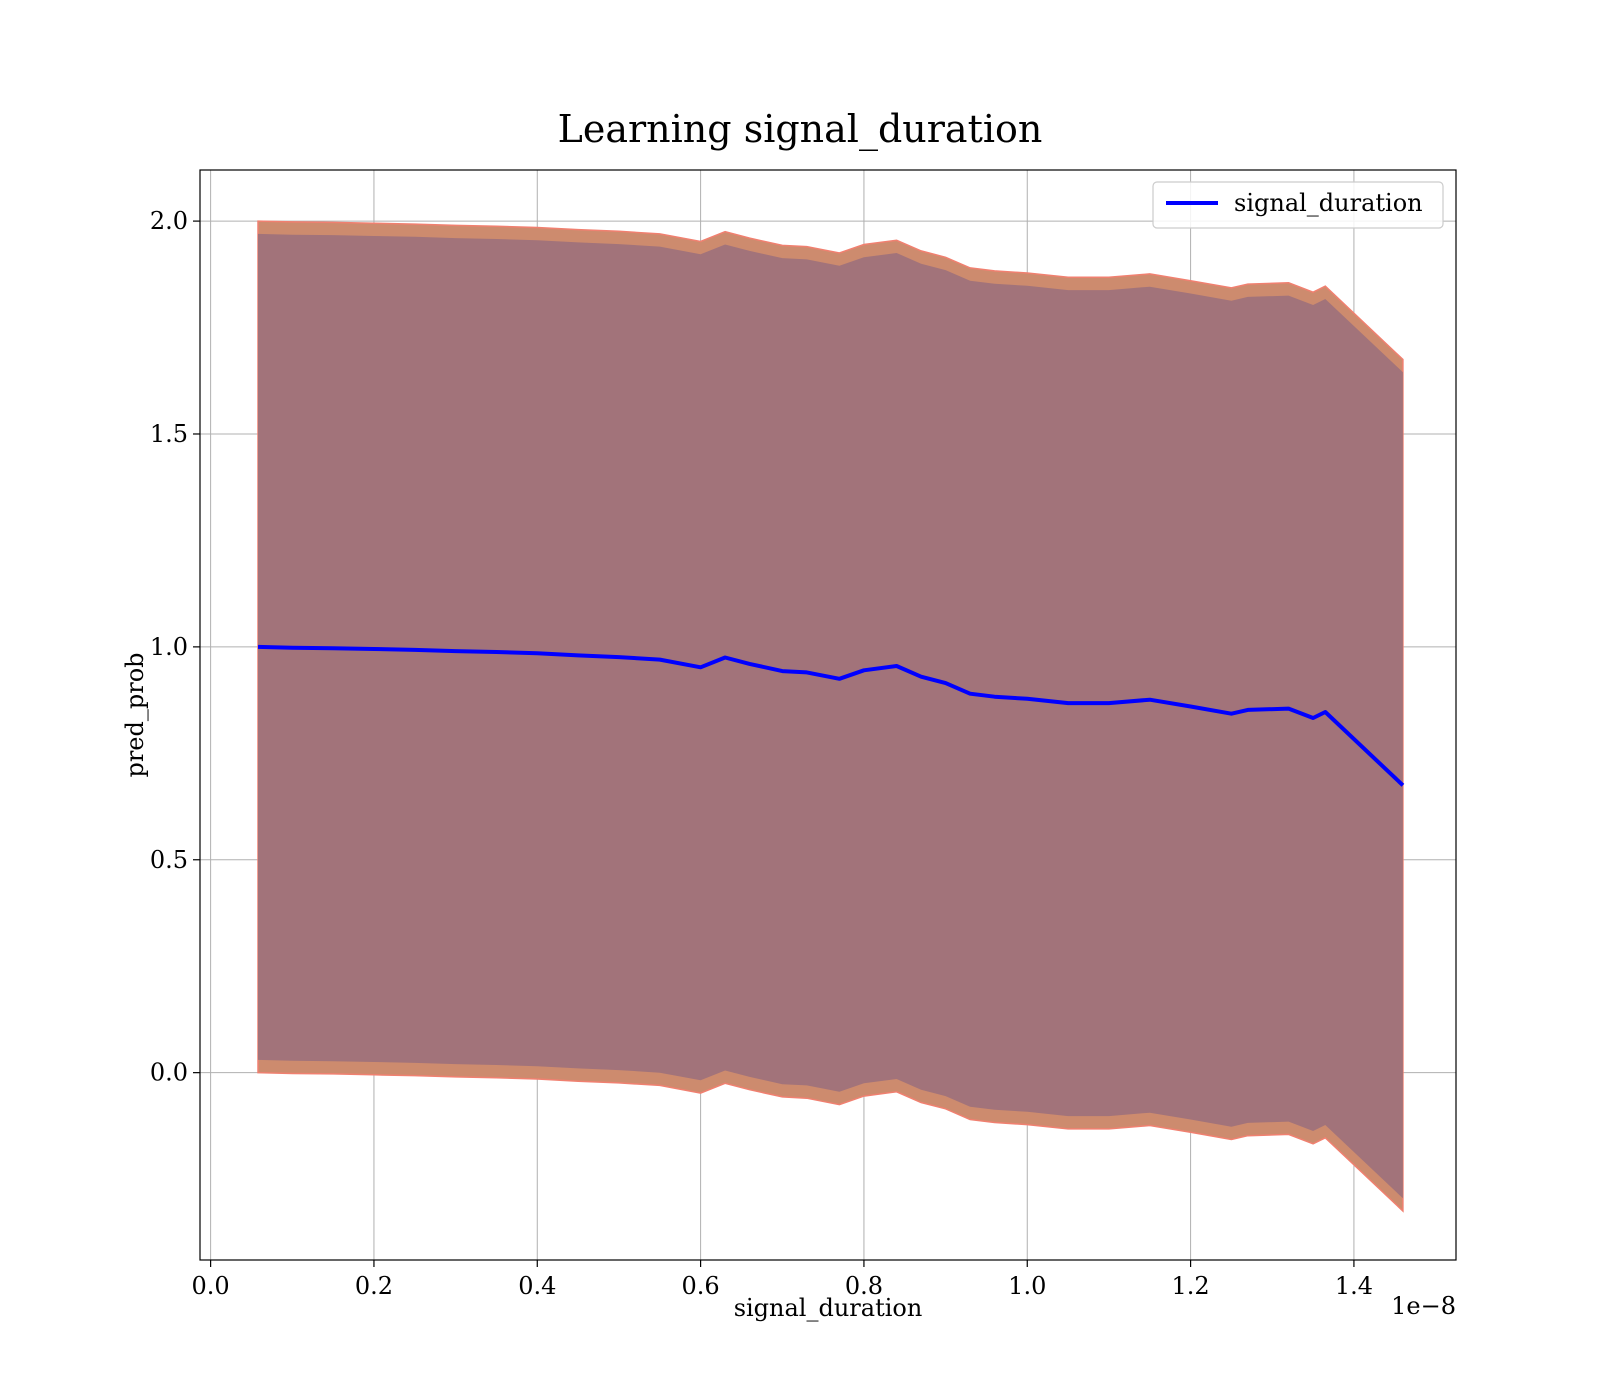  I want to click on legend: signal_duration, so click(1298, 205).